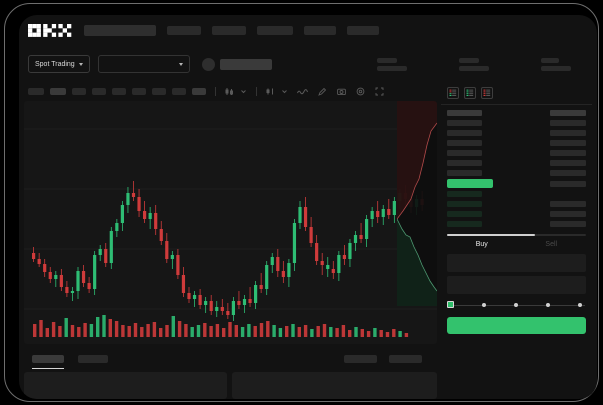  Describe the element at coordinates (516, 263) in the screenshot. I see `price-input` at that location.